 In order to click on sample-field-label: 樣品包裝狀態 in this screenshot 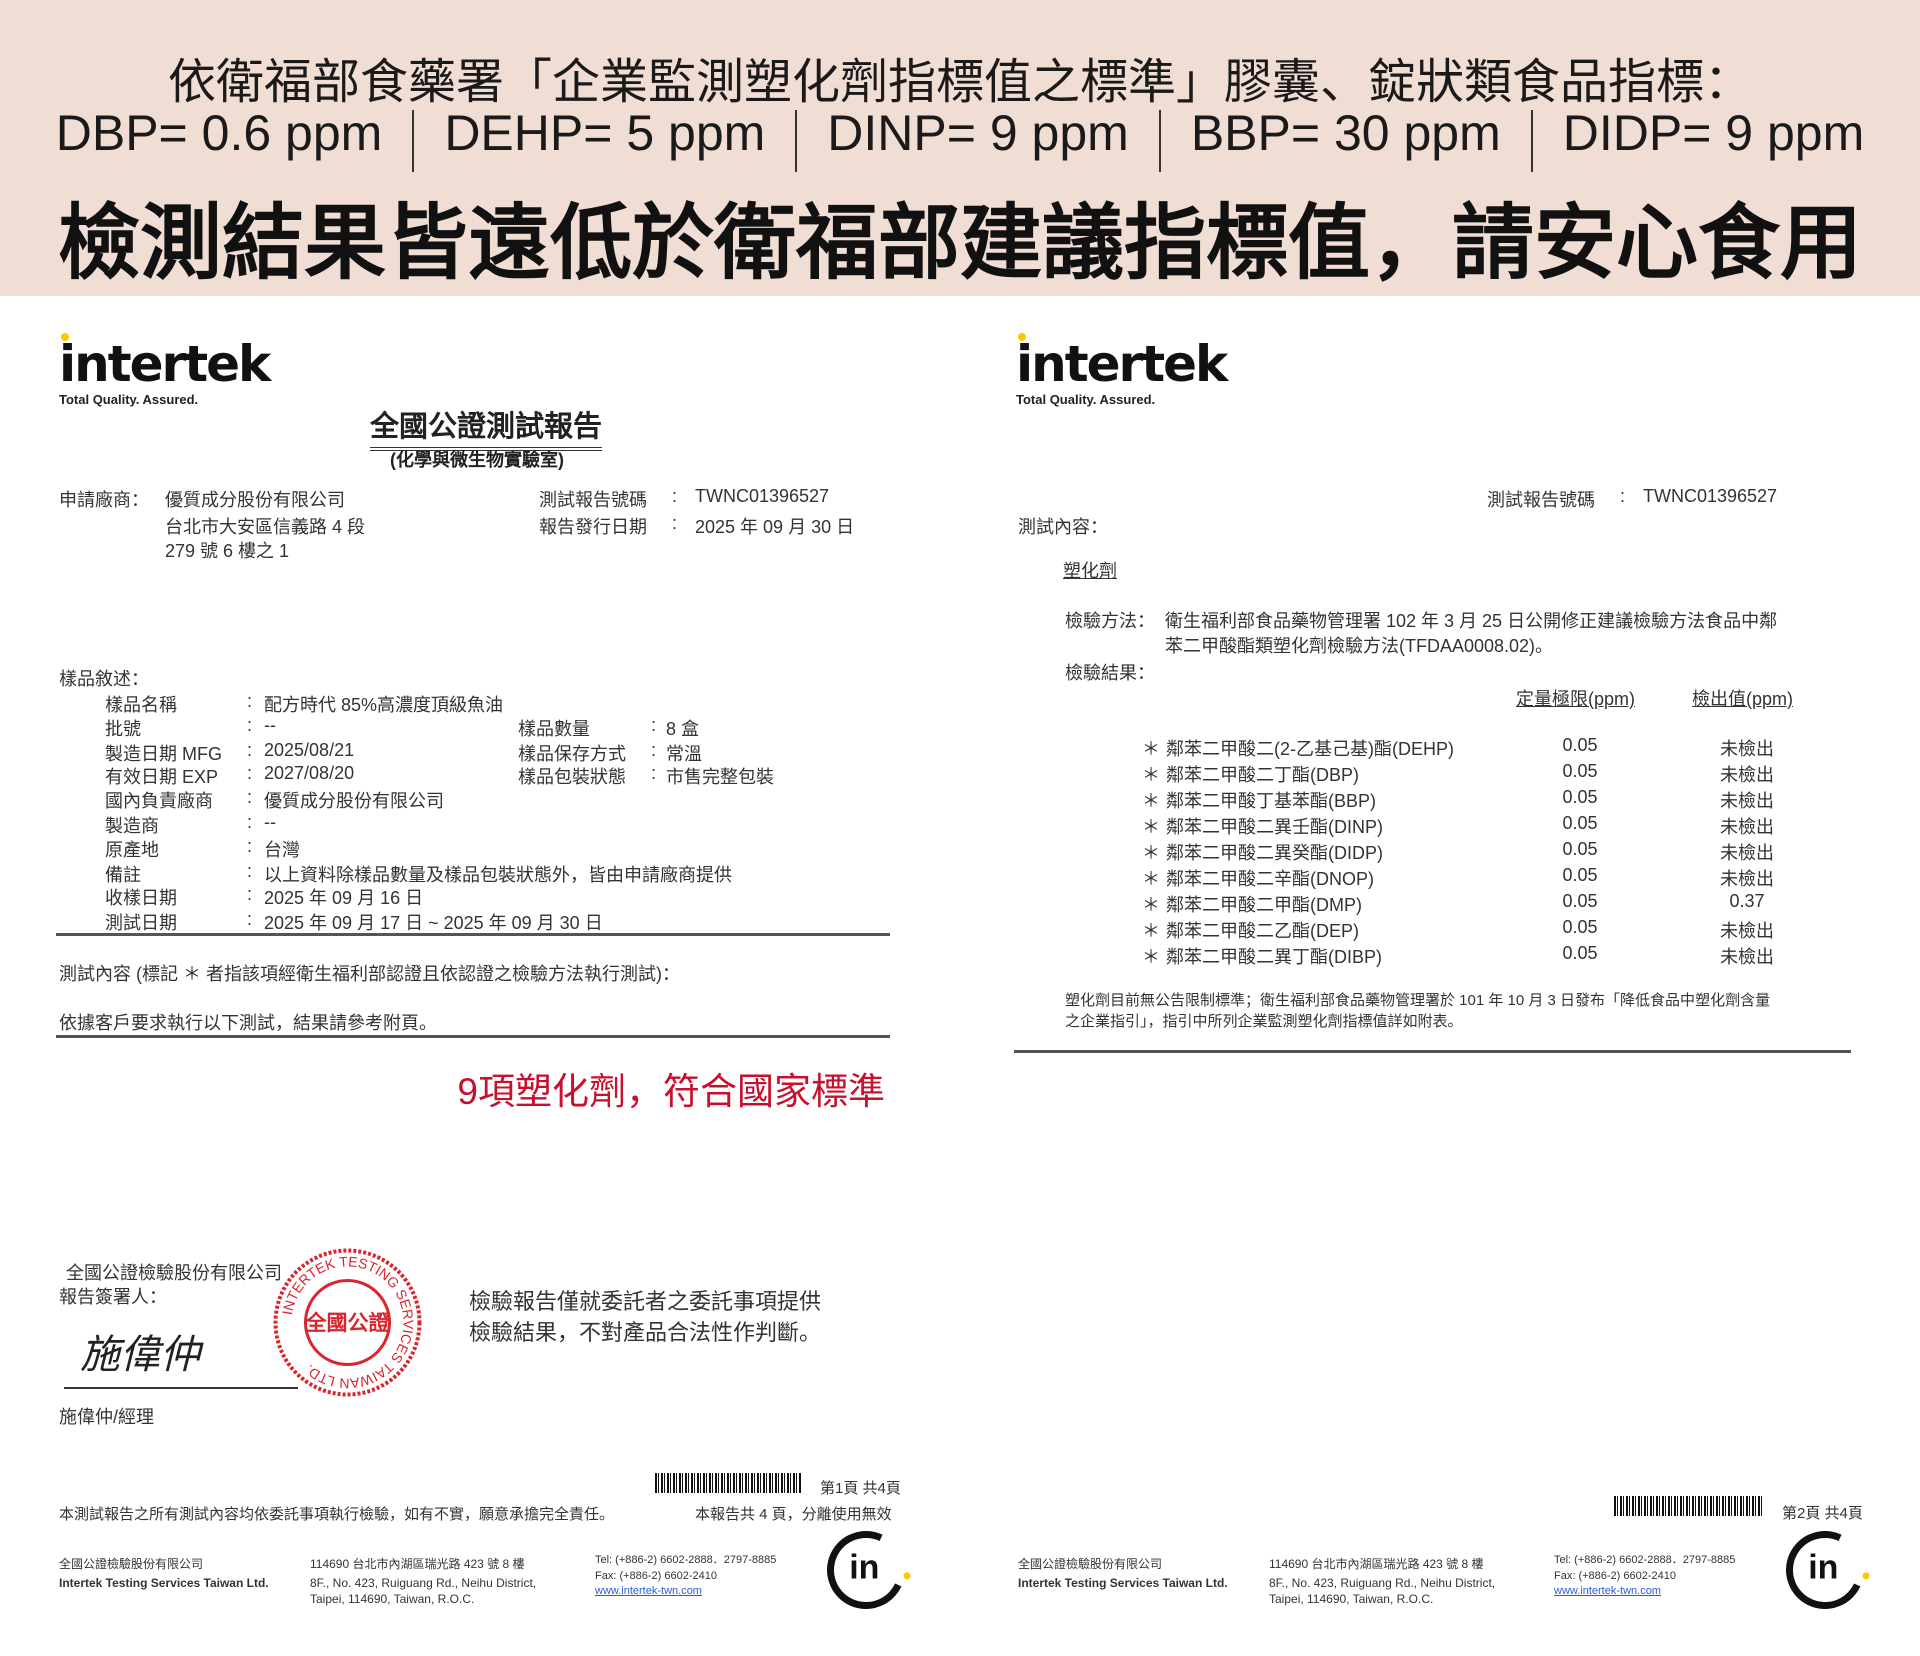, I will do `click(572, 777)`.